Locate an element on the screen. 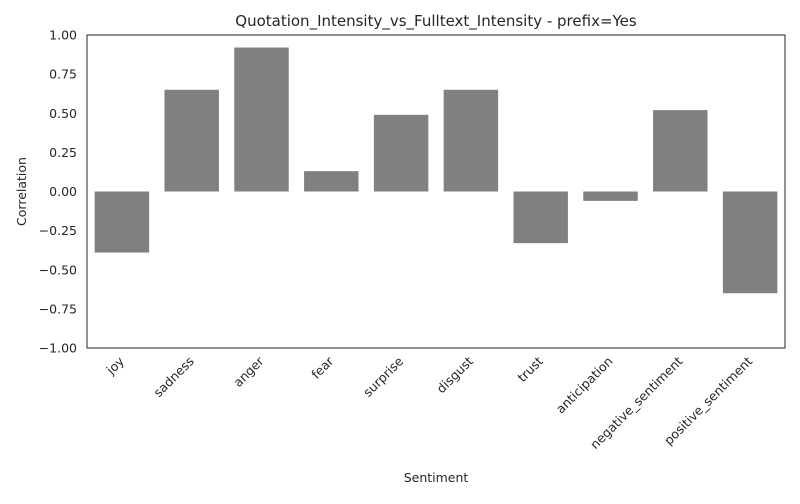  x-tick-label: joy is located at coordinates (115, 365).